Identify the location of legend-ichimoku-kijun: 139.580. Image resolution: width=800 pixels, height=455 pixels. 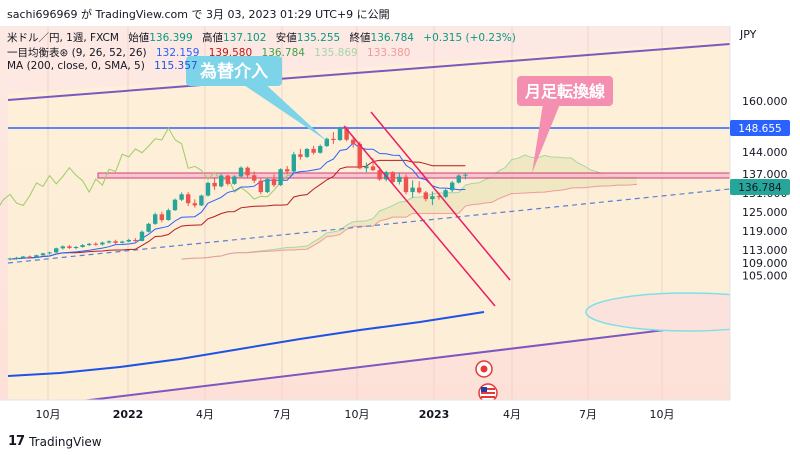
(230, 53).